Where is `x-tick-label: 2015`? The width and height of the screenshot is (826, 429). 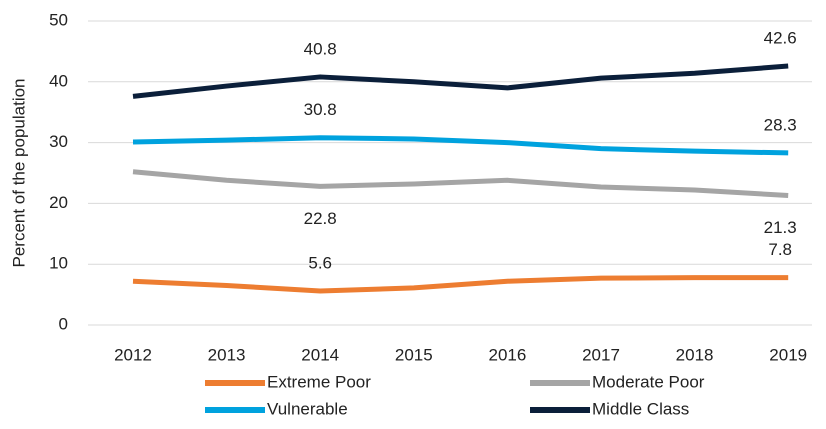 x-tick-label: 2015 is located at coordinates (414, 354).